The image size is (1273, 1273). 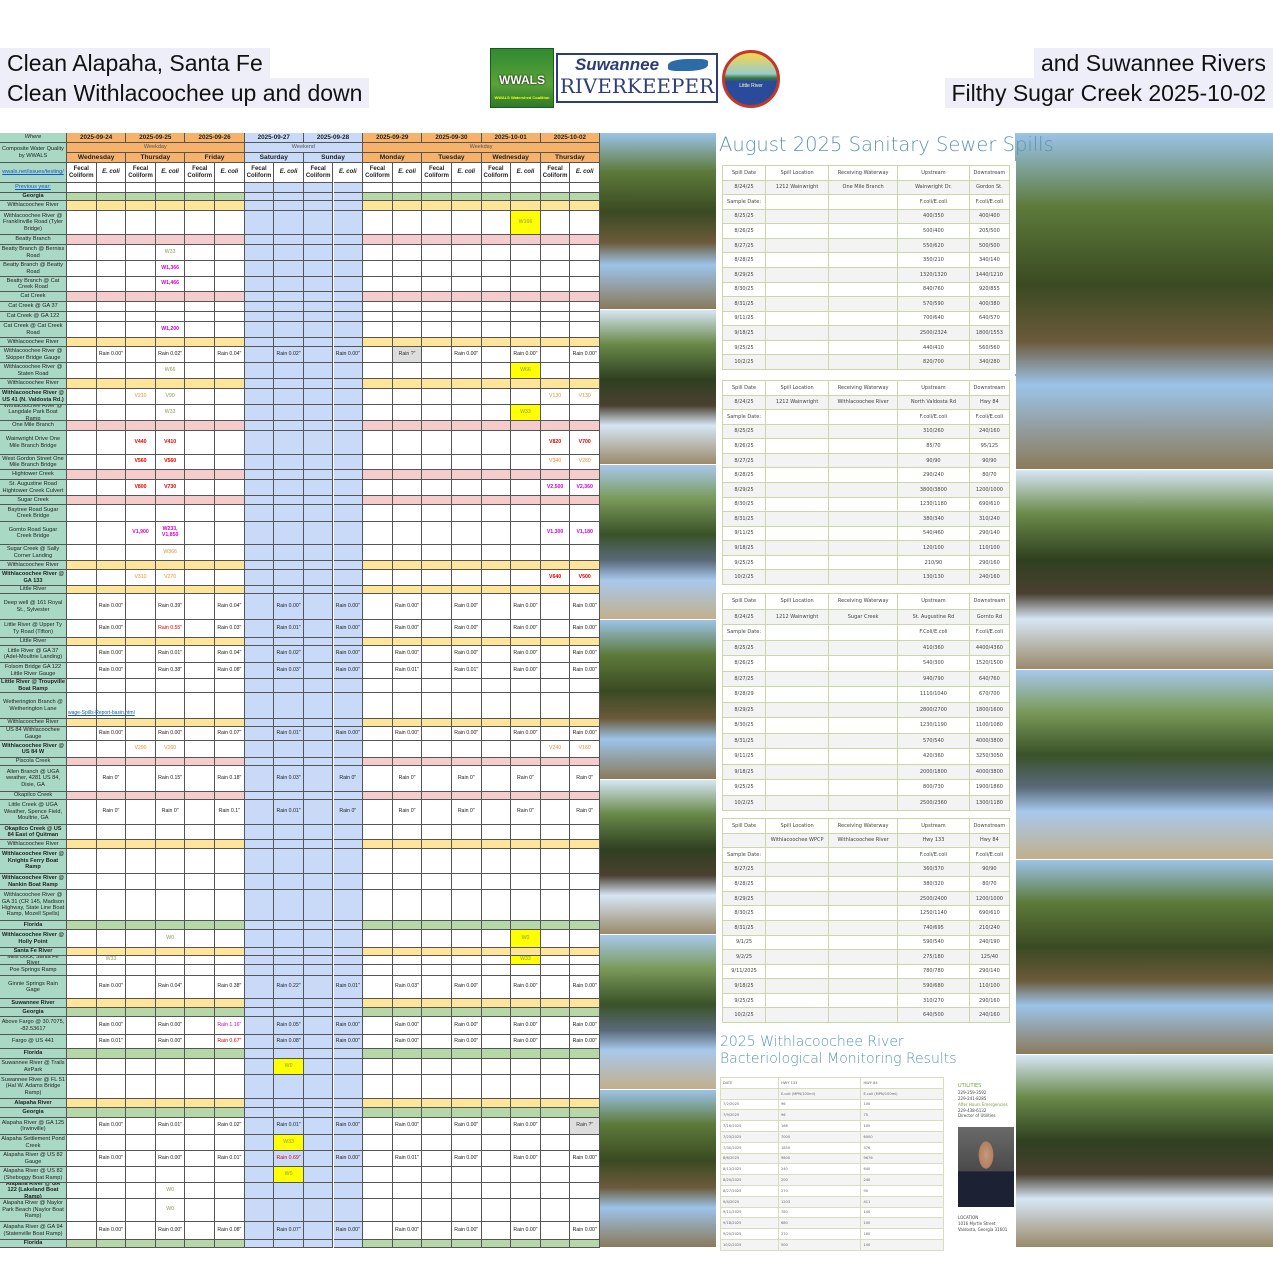 What do you see at coordinates (989, 647) in the screenshot?
I see `downstream-value: 4400/4360` at bounding box center [989, 647].